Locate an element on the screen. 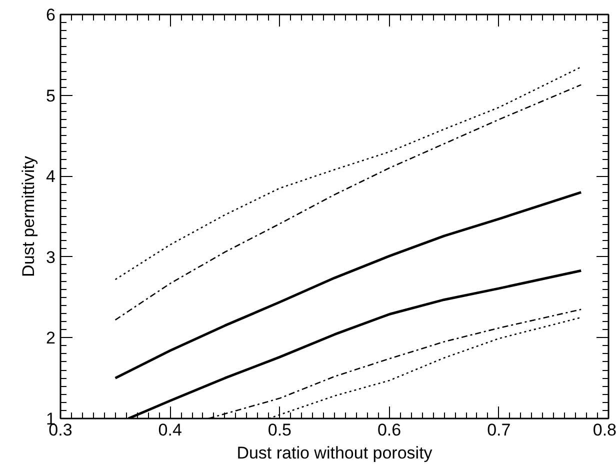  x-tick-label: 0.4 is located at coordinates (170, 430).